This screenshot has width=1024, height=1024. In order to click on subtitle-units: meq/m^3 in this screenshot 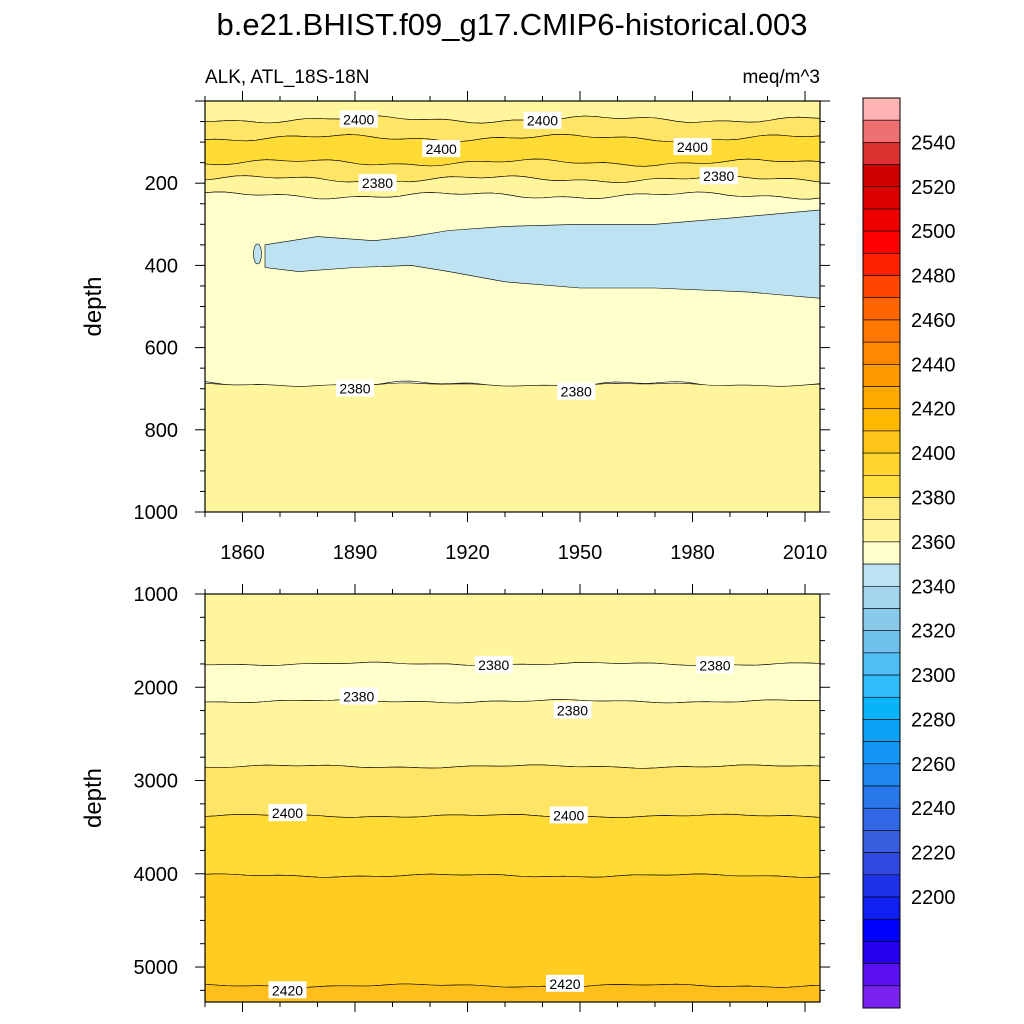, I will do `click(781, 77)`.